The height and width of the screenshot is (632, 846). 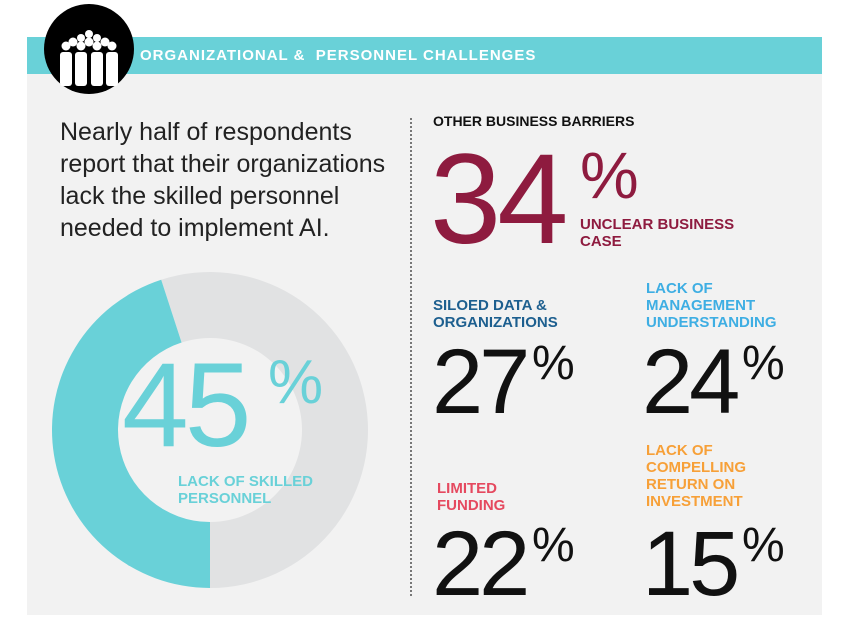 I want to click on donut-value: 45, so click(x=186, y=405).